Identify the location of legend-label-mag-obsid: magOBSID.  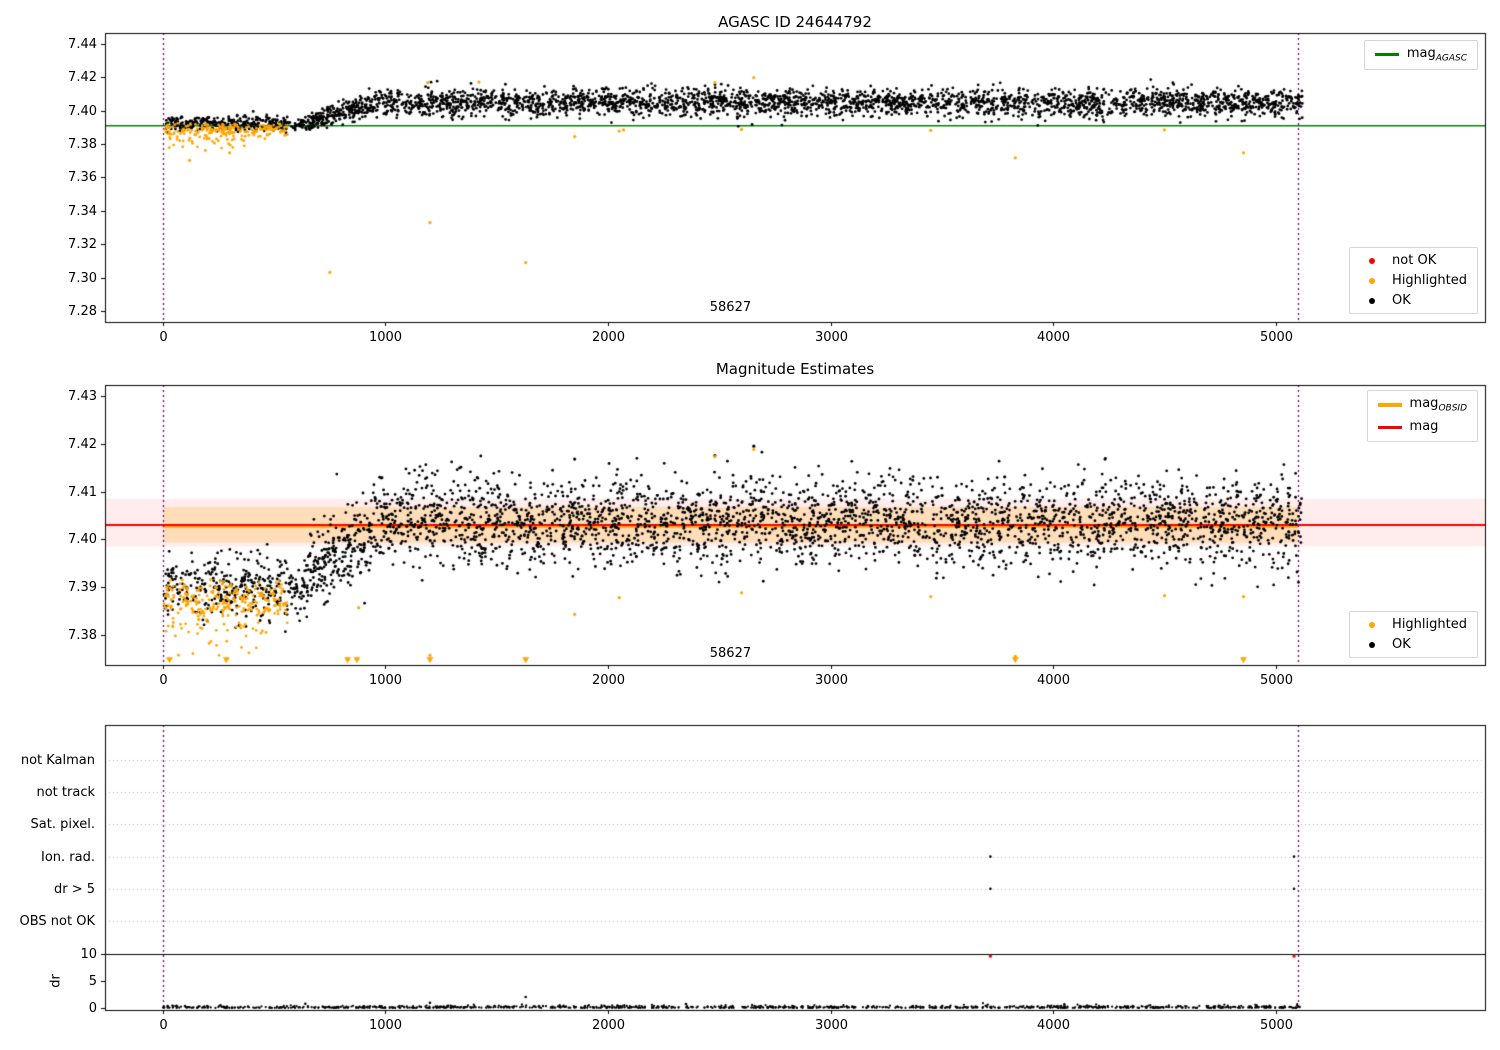
(1438, 405).